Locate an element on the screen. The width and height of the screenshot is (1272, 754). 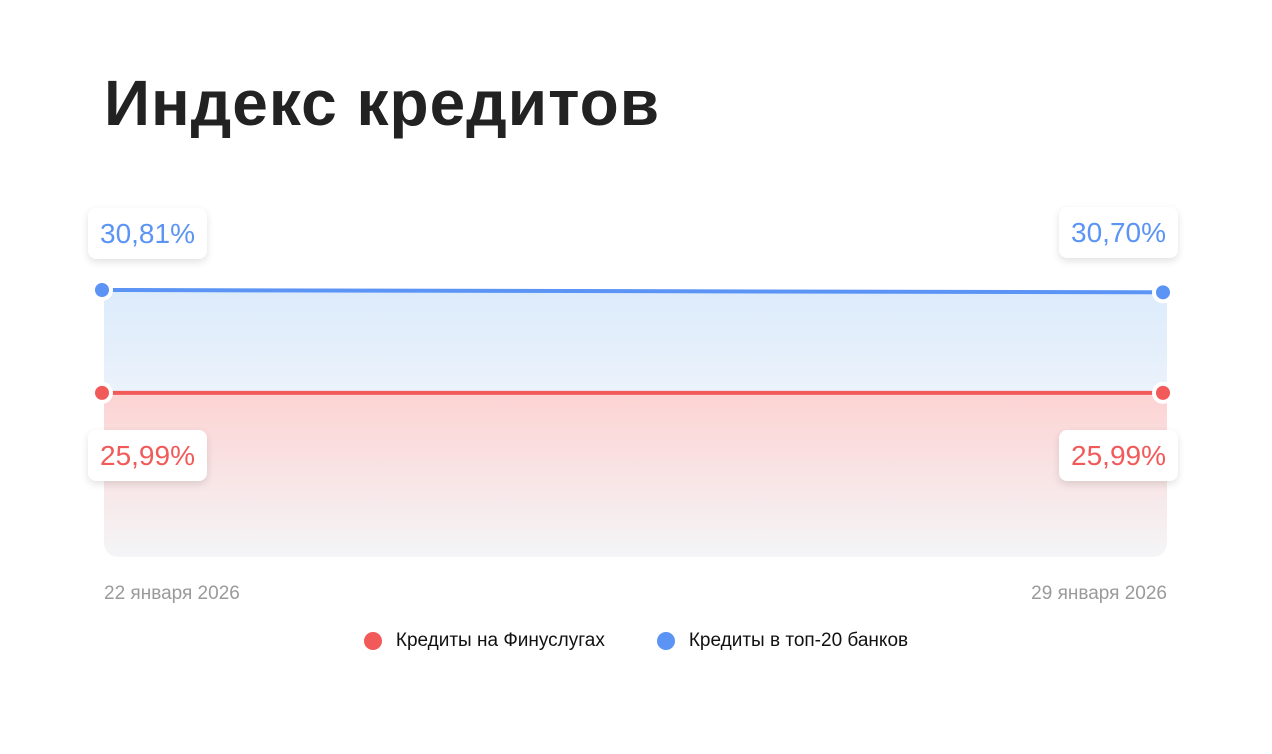
chart-title: Индекс кредитов is located at coordinates (382, 103).